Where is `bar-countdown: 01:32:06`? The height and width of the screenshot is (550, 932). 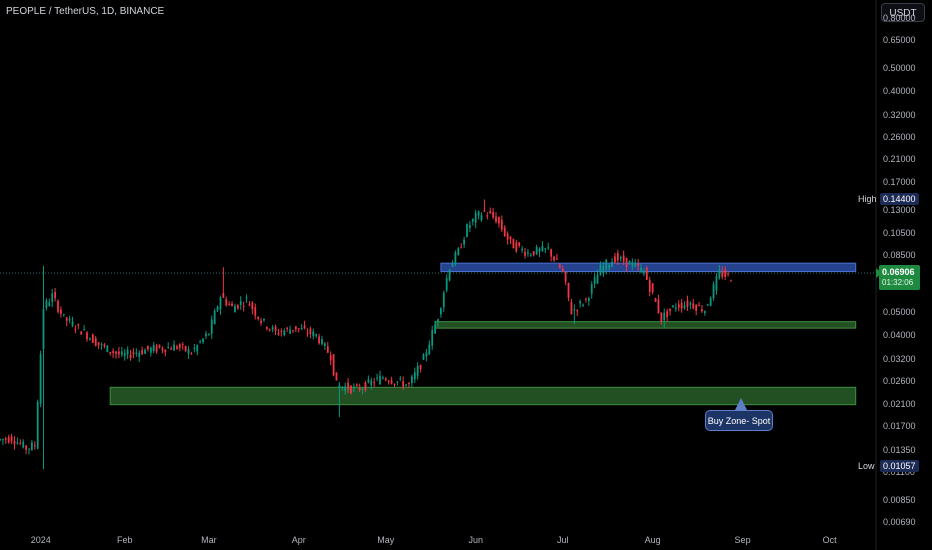
bar-countdown: 01:32:06 is located at coordinates (898, 282).